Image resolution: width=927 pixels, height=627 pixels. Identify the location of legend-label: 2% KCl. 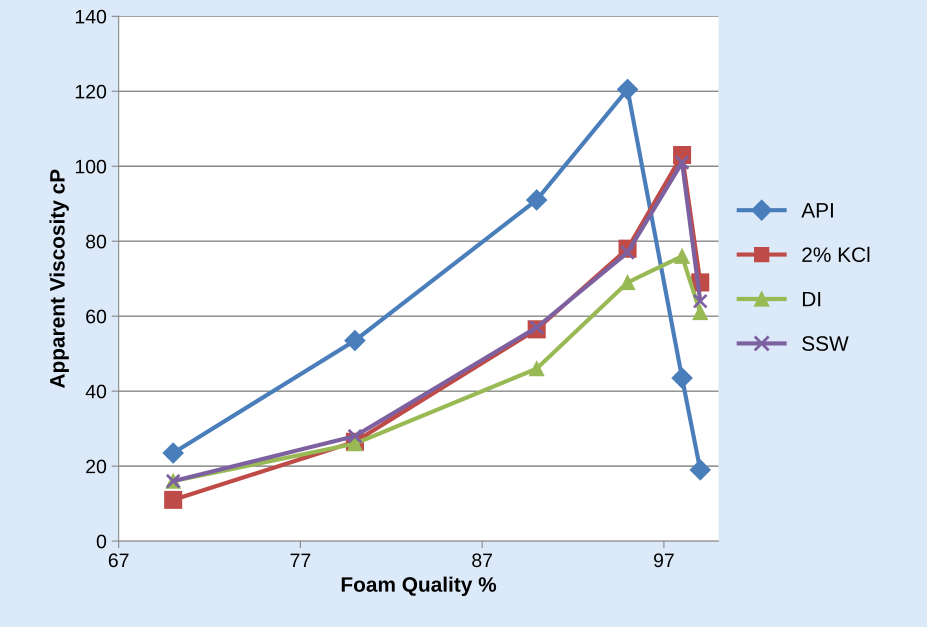
(836, 254).